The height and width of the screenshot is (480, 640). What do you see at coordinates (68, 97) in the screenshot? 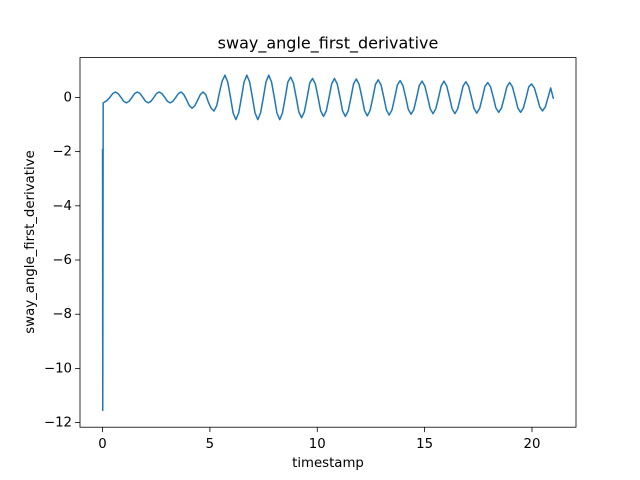
I see `y-tick-label: 0` at bounding box center [68, 97].